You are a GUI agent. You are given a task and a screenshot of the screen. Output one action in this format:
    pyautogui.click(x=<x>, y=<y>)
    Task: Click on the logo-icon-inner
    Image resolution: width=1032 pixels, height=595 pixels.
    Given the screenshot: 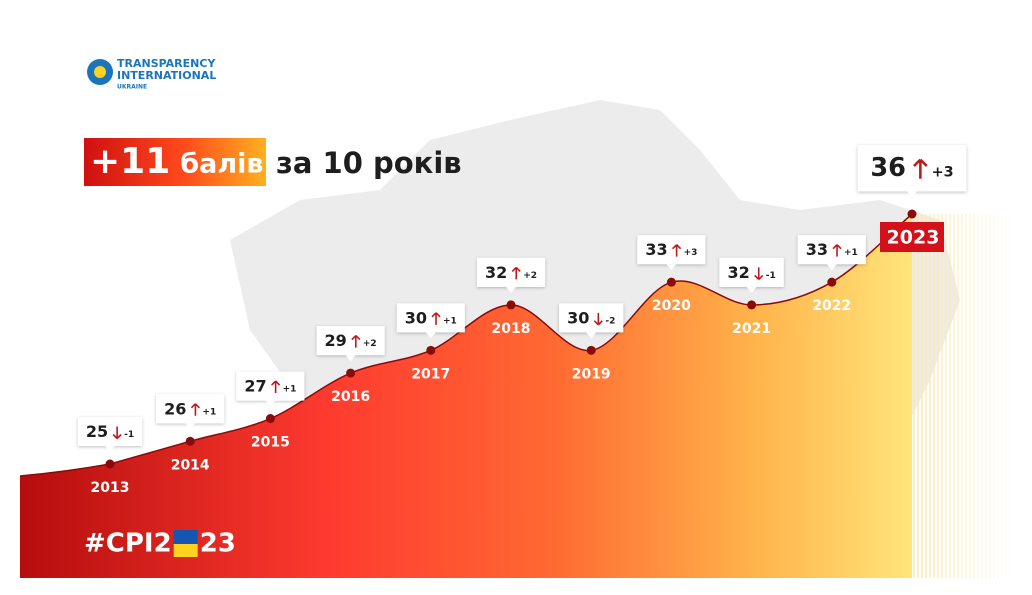 What is the action you would take?
    pyautogui.click(x=100, y=72)
    